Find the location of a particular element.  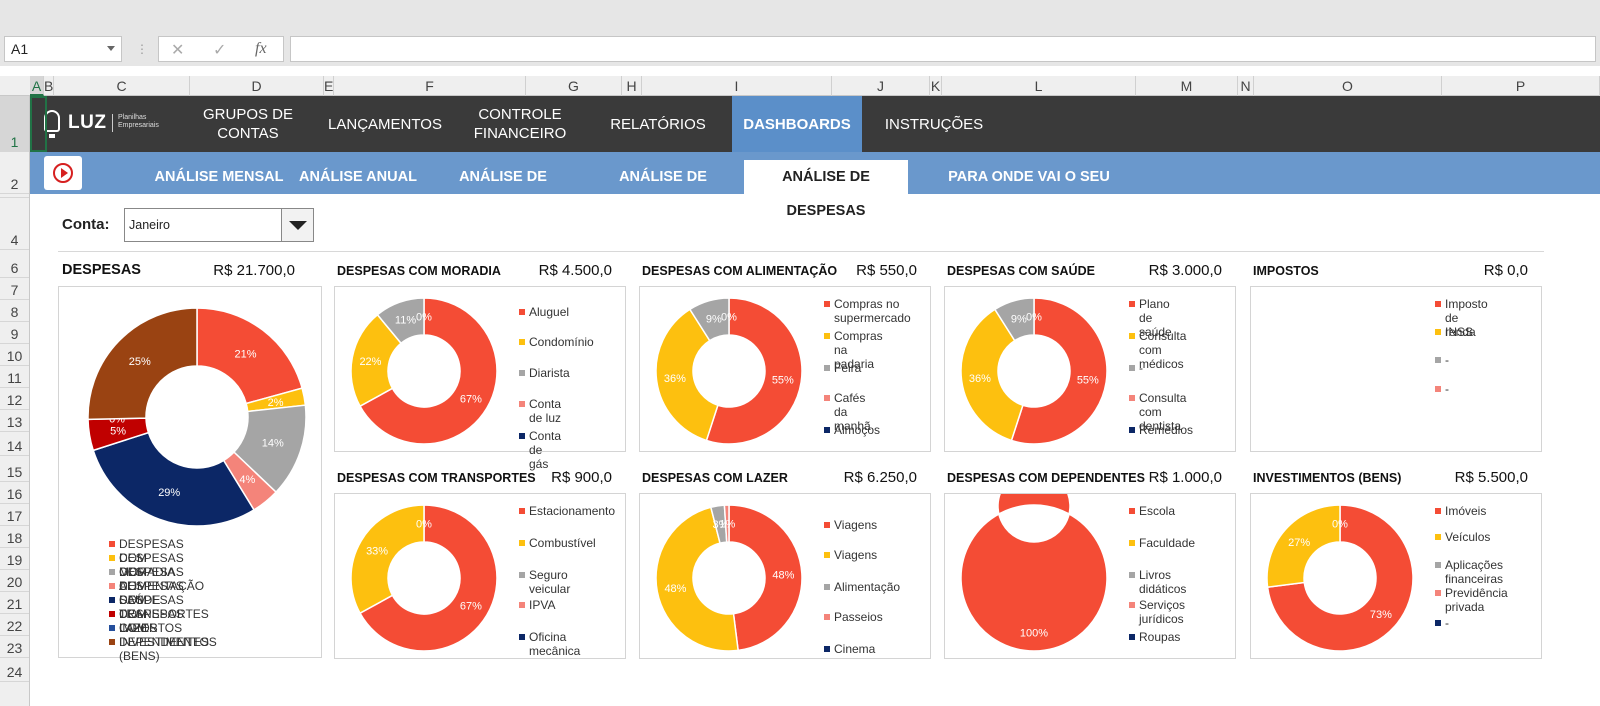

drag-handle-icon: ⋮ is located at coordinates (142, 49).